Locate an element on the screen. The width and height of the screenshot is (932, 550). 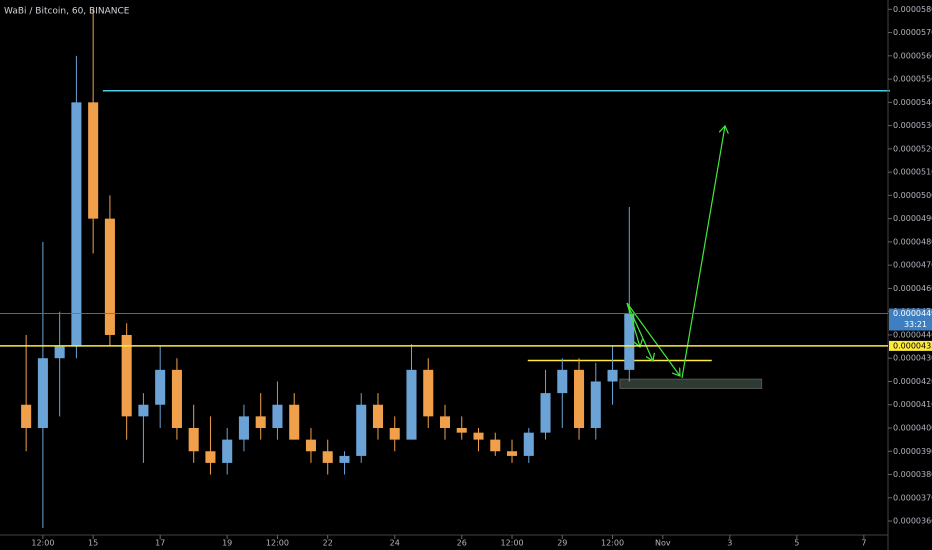
y-tick-label: 0.00005100 is located at coordinates (912, 172).